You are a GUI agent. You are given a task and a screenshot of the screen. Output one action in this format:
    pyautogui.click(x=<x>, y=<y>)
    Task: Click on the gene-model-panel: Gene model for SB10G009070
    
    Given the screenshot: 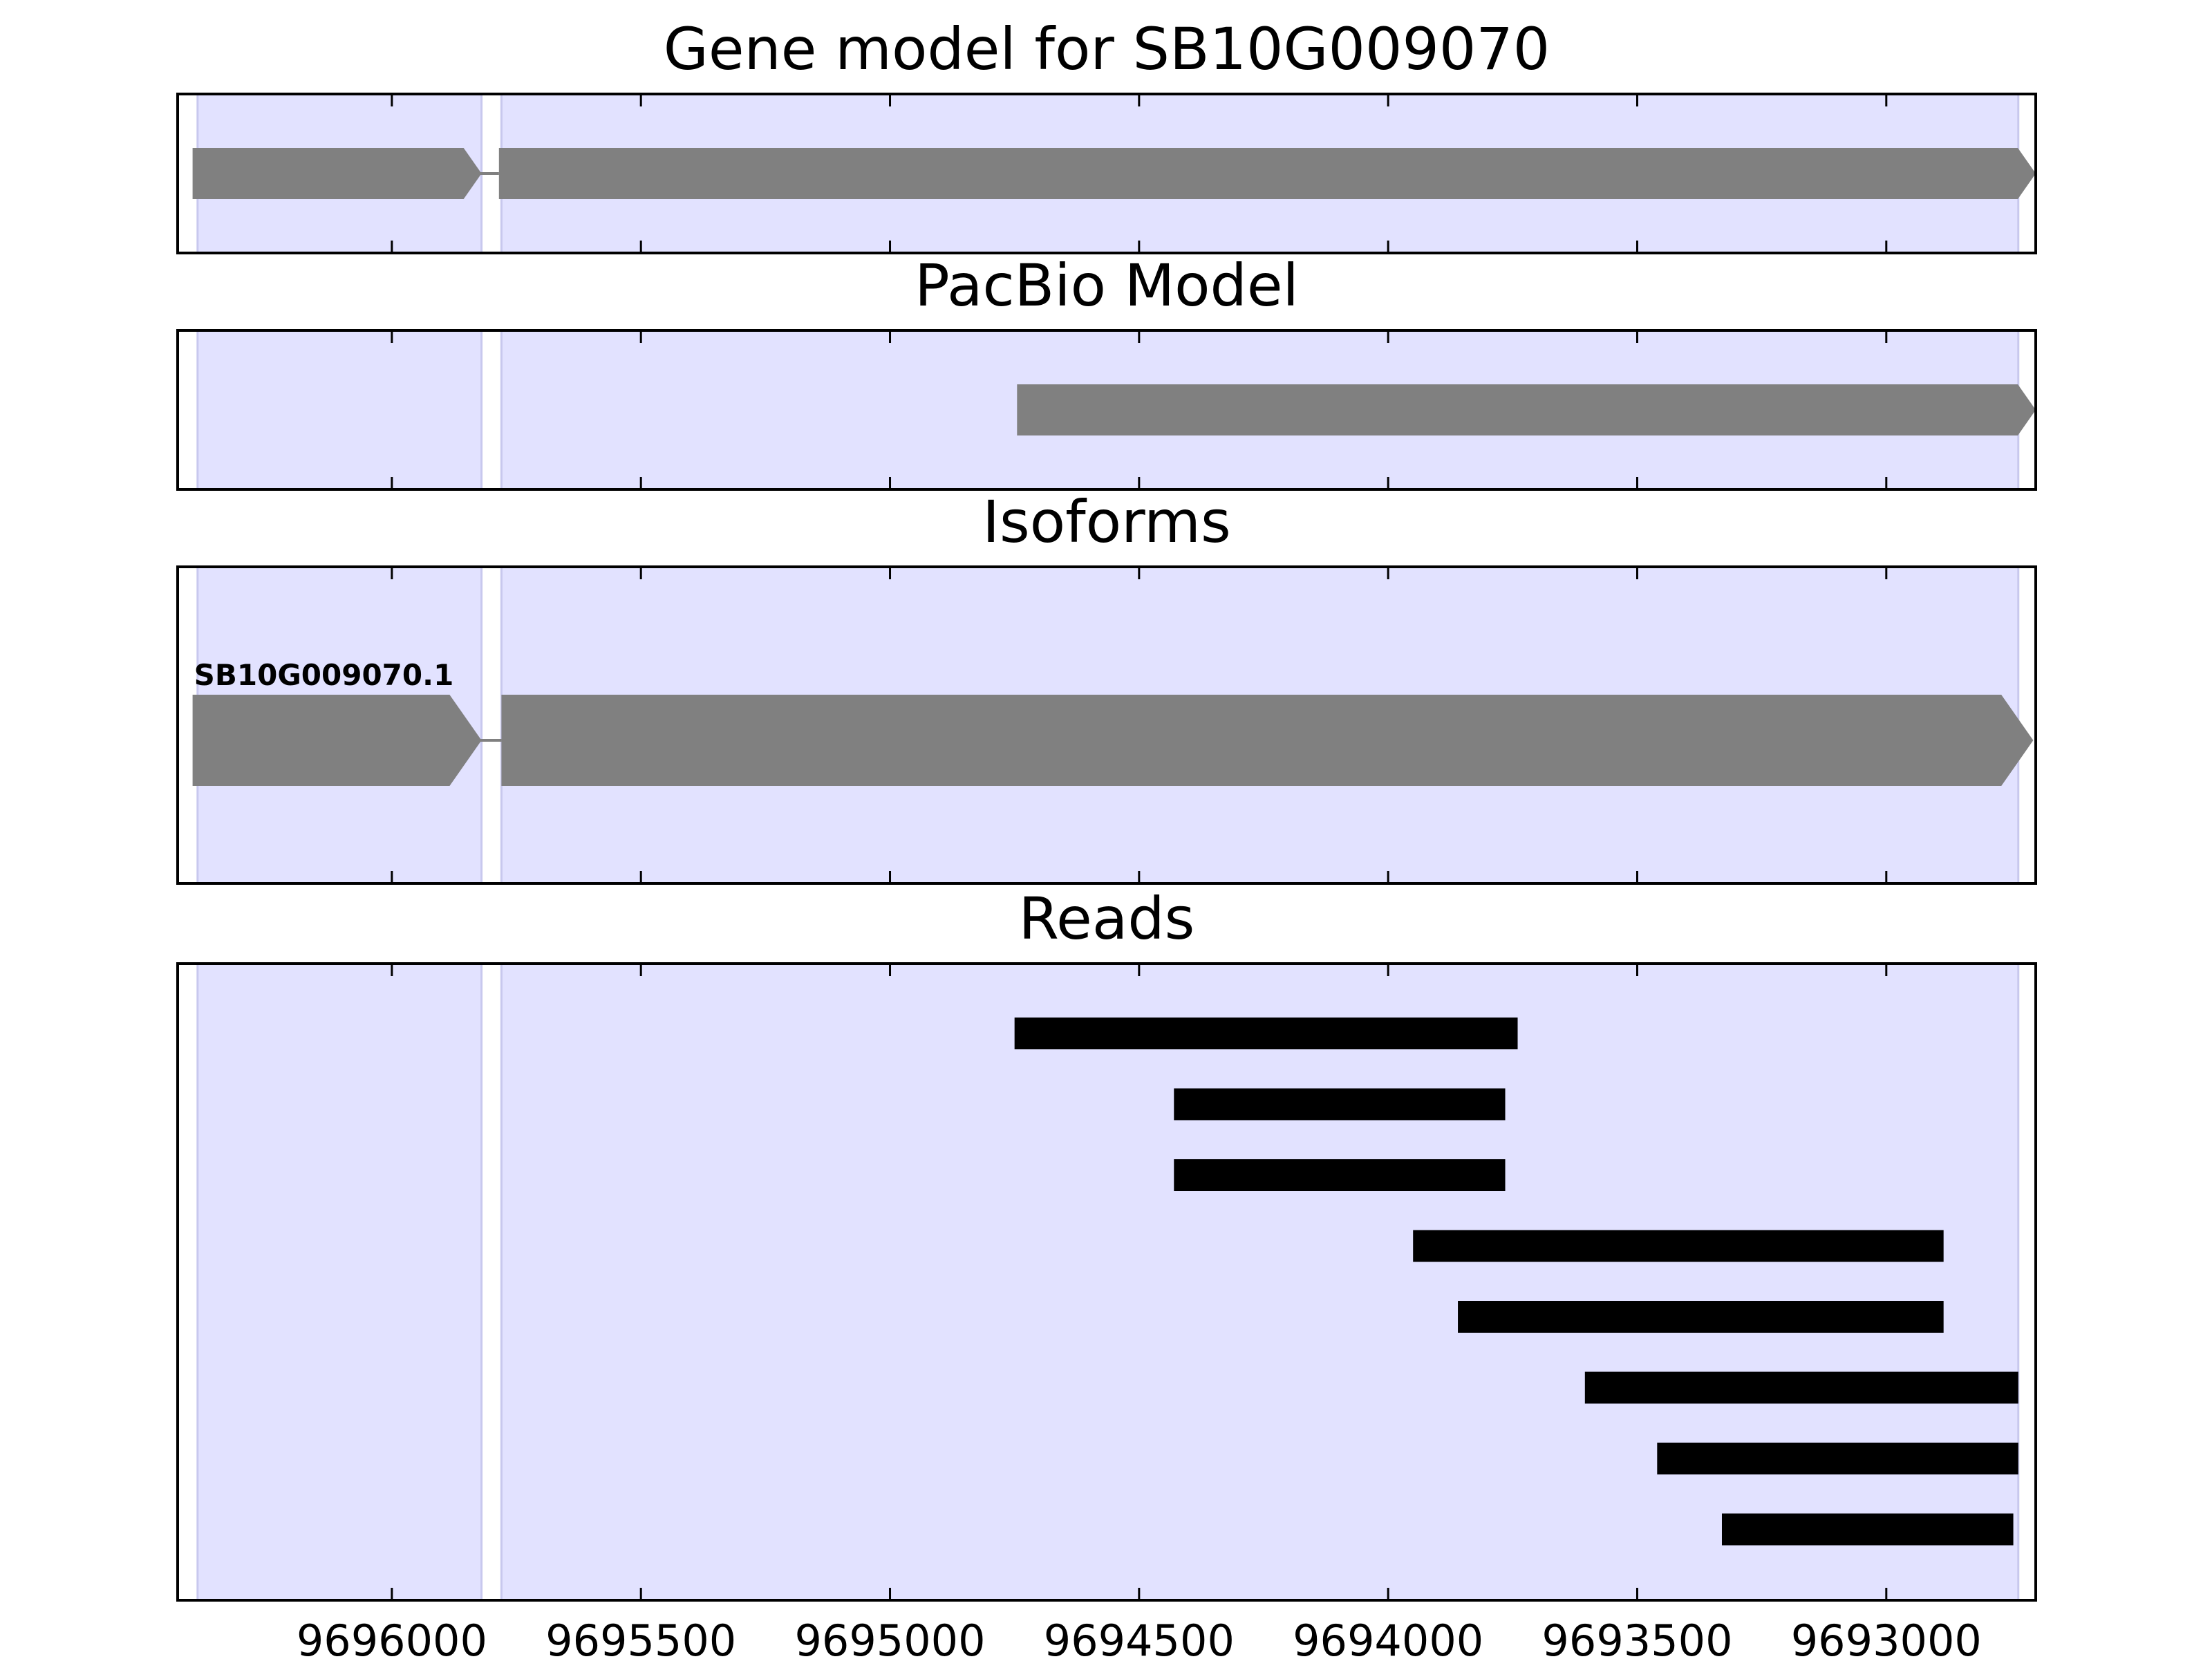 What is the action you would take?
    pyautogui.click(x=1106, y=134)
    